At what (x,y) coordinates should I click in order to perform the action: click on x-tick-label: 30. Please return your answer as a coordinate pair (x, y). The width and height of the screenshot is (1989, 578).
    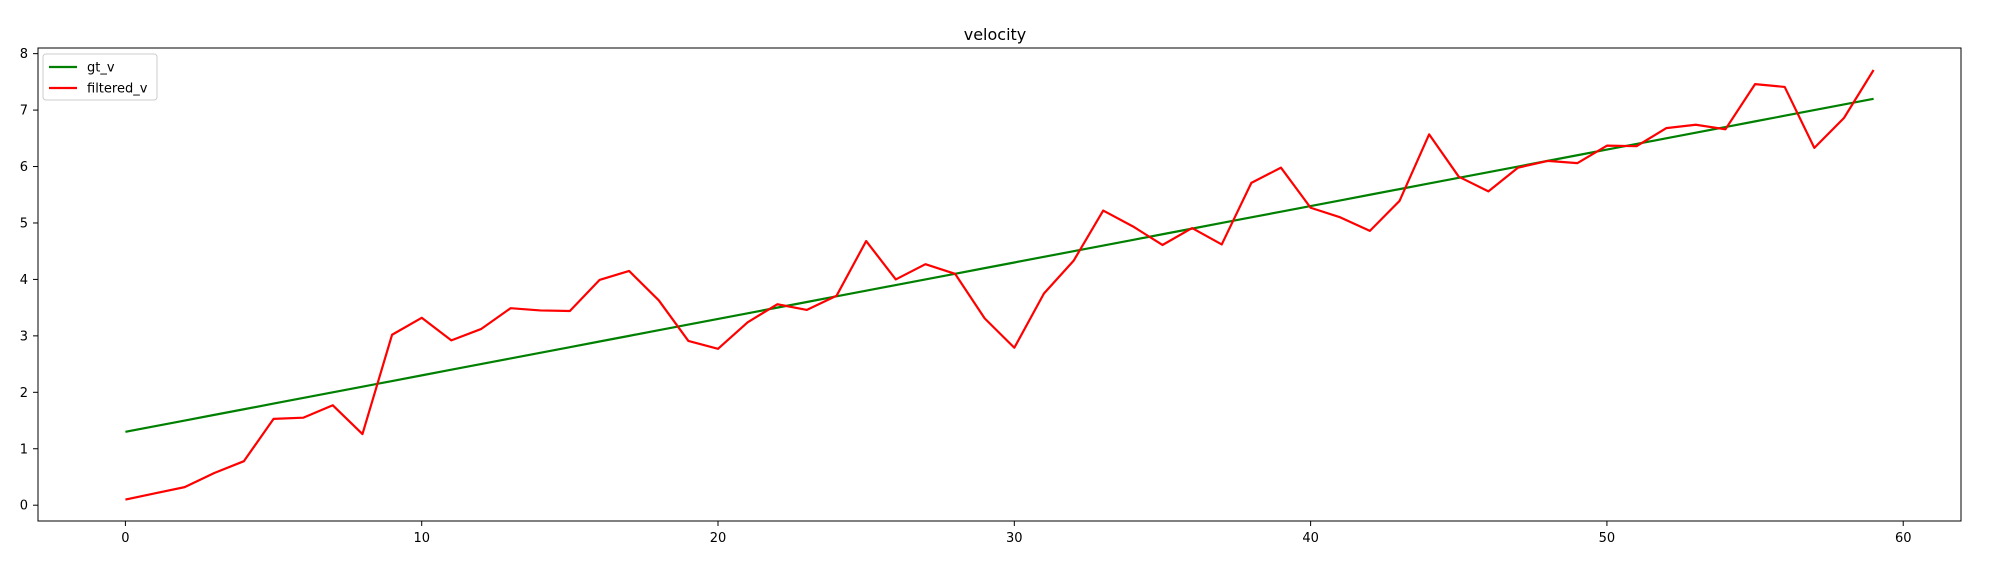
    Looking at the image, I should click on (1014, 538).